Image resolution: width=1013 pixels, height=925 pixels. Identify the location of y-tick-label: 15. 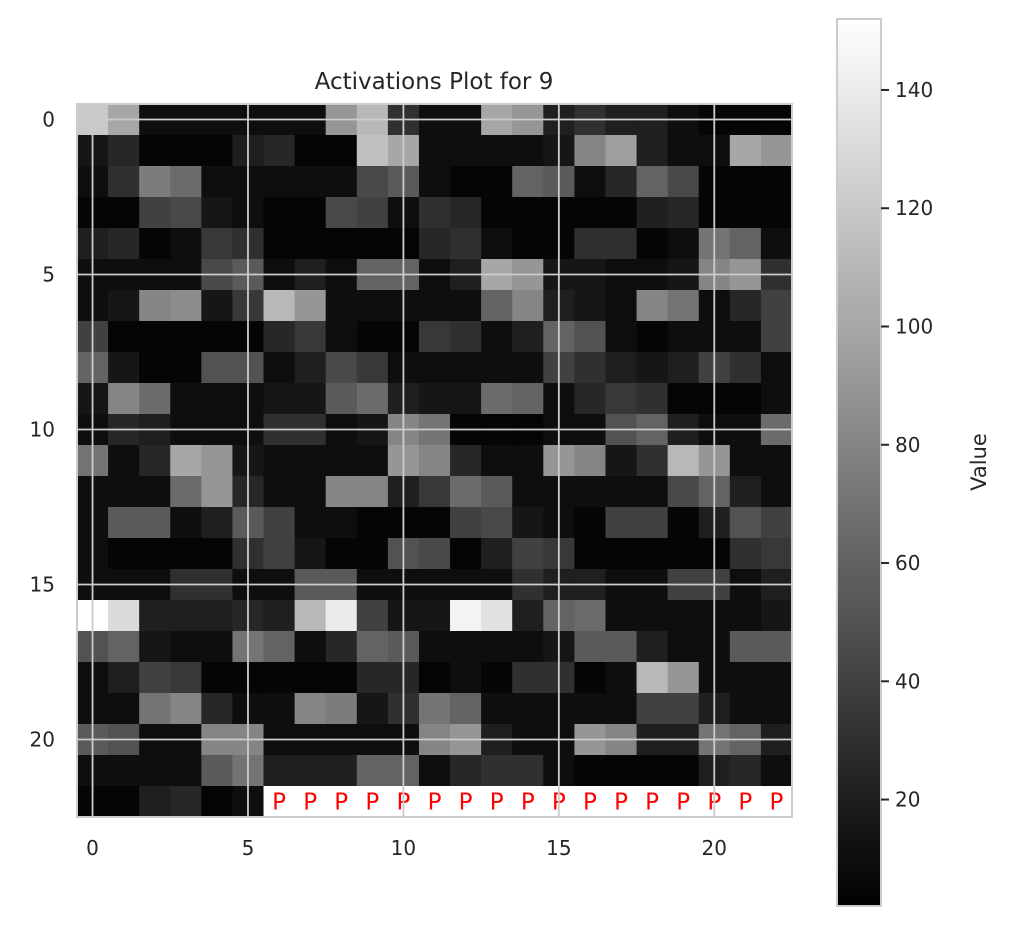
(42, 585).